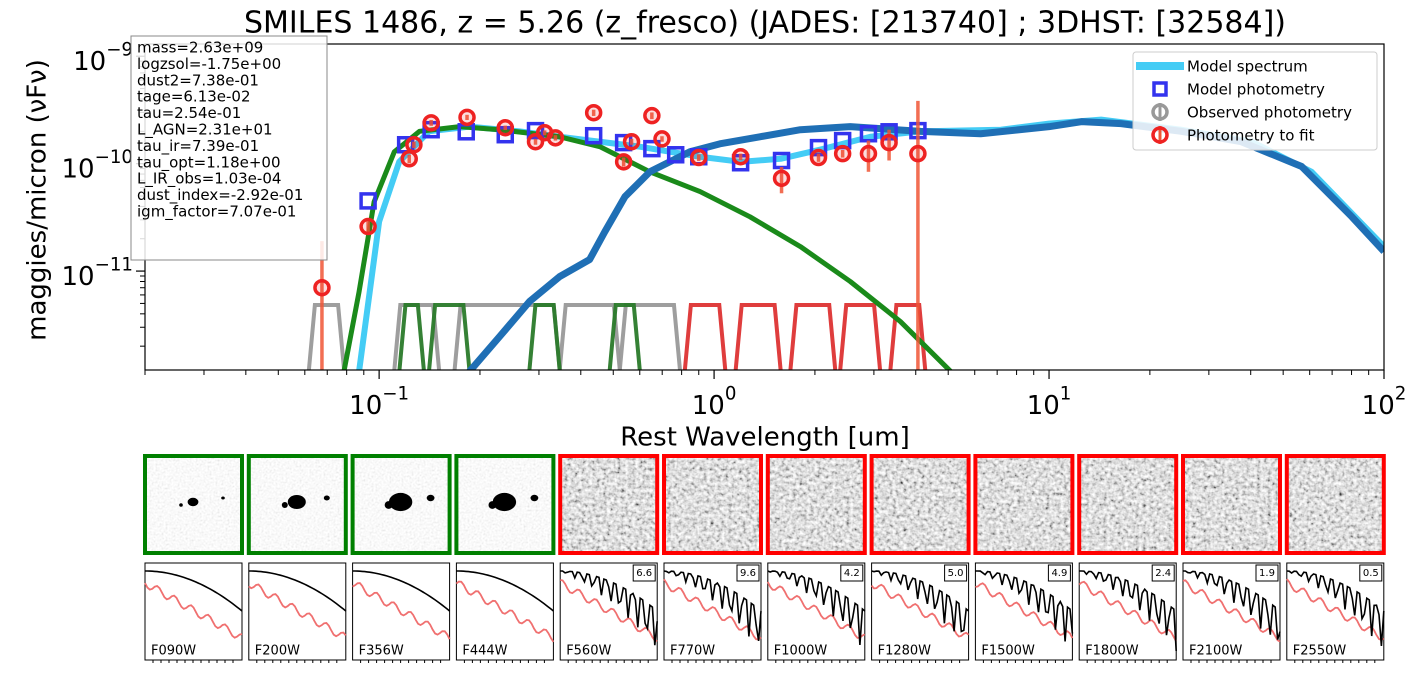  I want to click on score-label: 6.6, so click(644, 573).